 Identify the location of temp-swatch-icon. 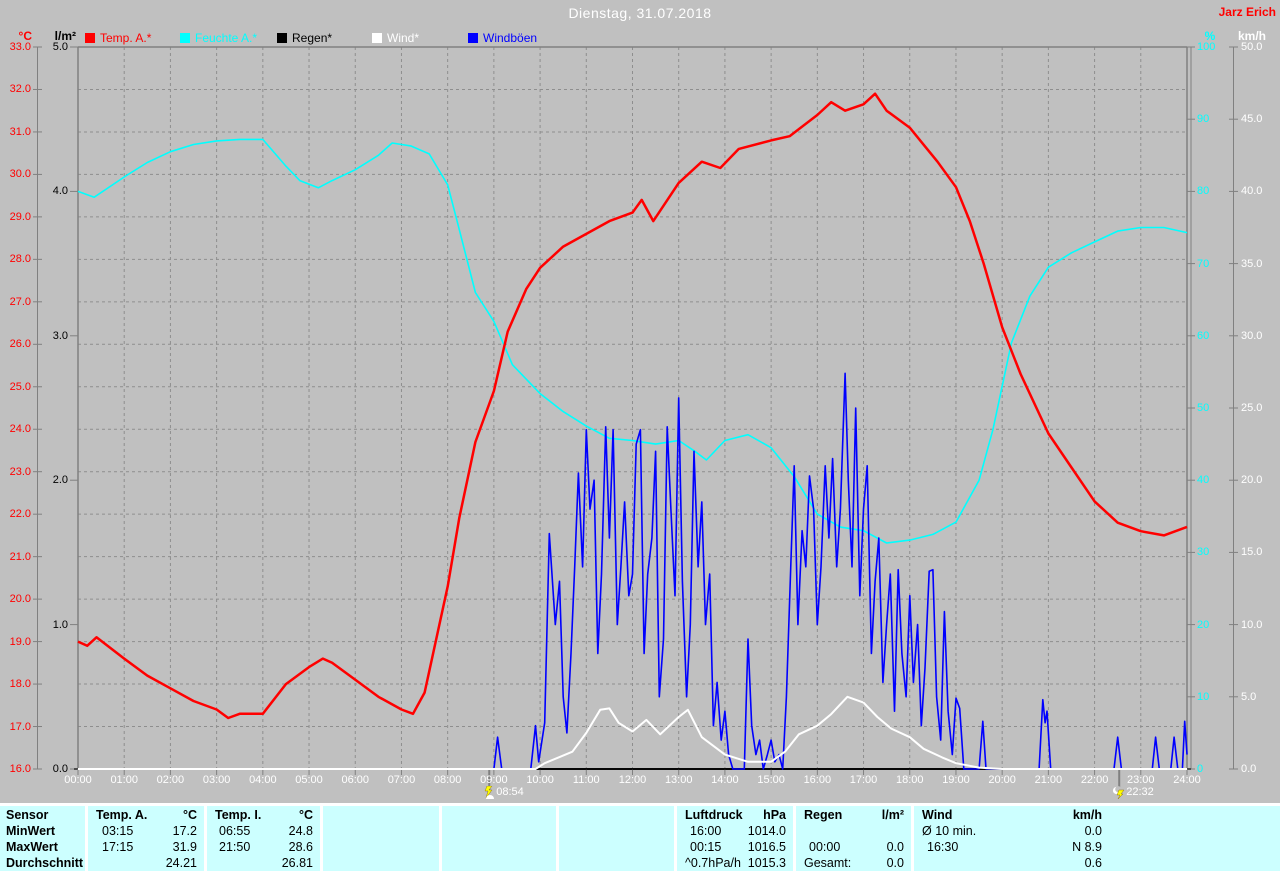
(90, 38).